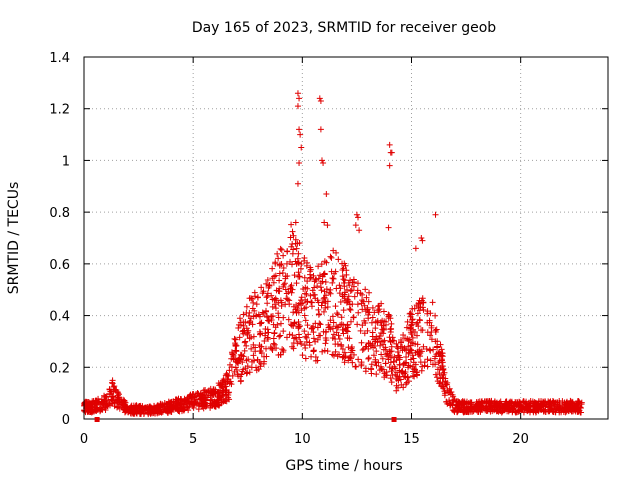 This screenshot has height=480, width=640. I want to click on x-tick-label: 20, so click(520, 439).